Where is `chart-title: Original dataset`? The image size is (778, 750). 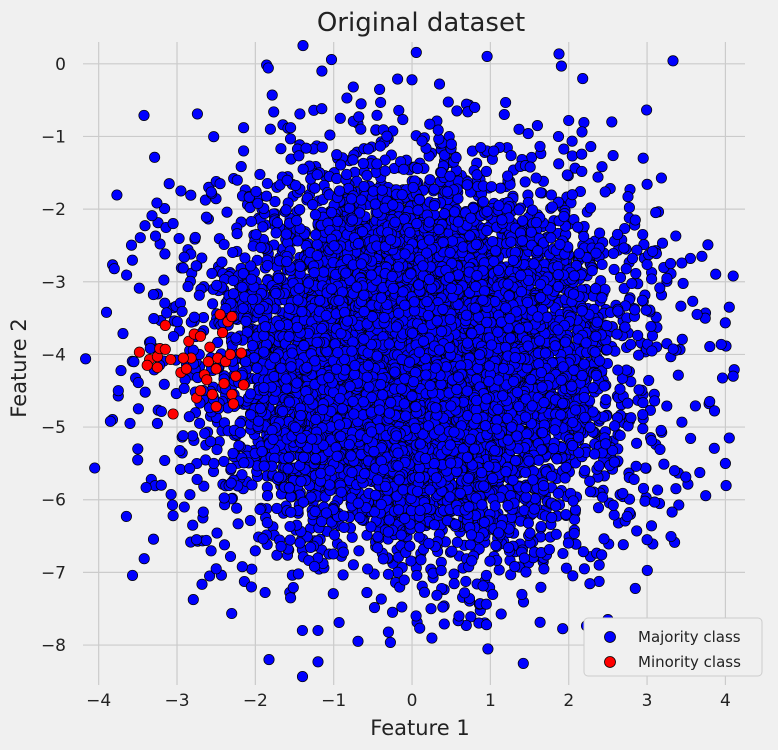
chart-title: Original dataset is located at coordinates (421, 23).